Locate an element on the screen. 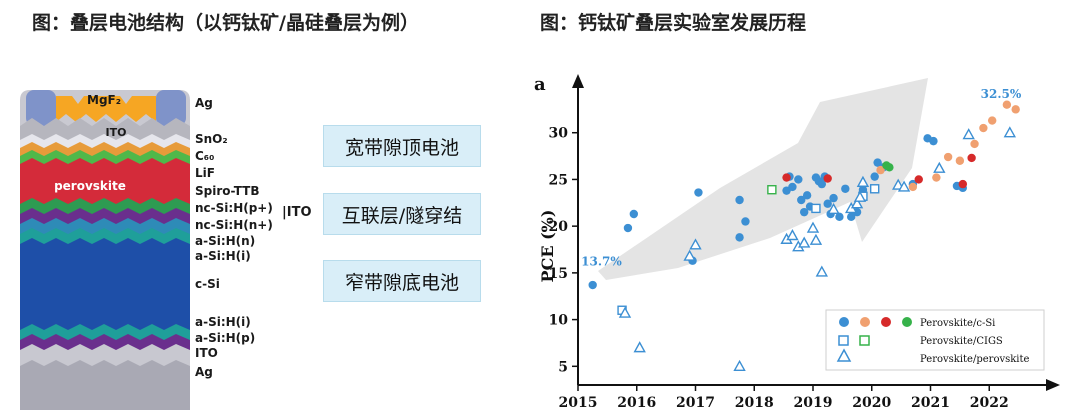  x-tick-label: 2015 is located at coordinates (578, 403).